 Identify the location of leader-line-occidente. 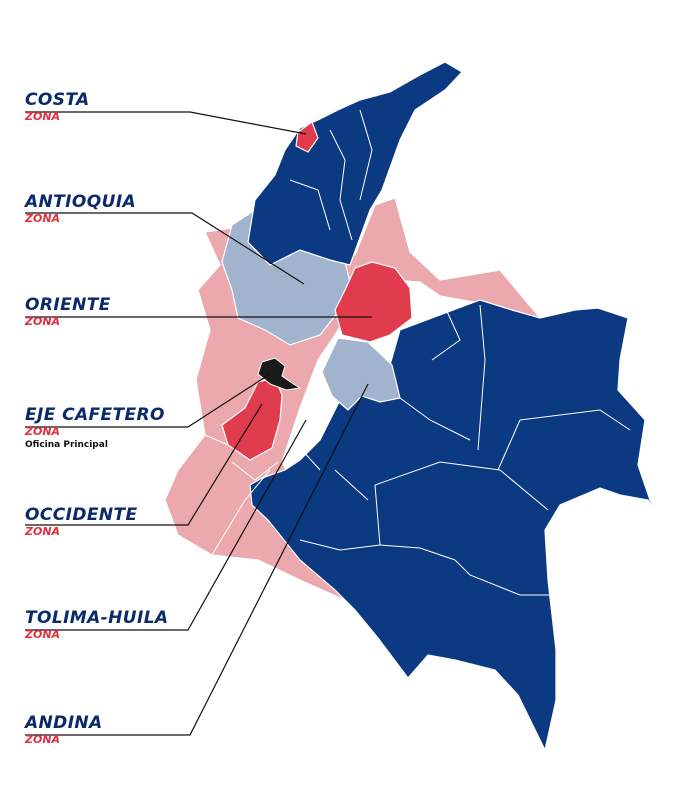
(144, 464).